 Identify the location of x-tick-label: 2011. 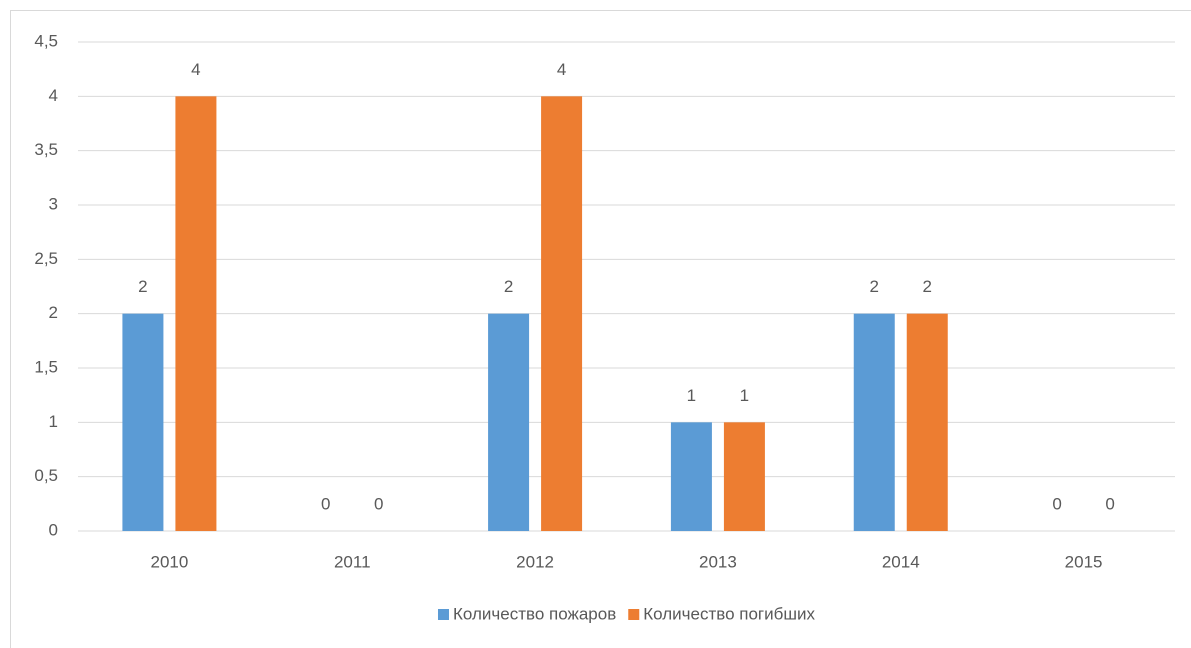
(352, 561).